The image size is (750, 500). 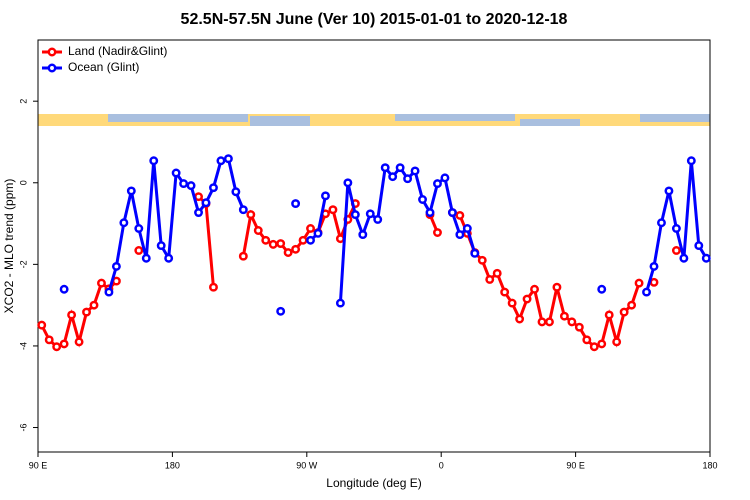 I want to click on legend-label: Ocean (Glint), so click(x=103, y=67).